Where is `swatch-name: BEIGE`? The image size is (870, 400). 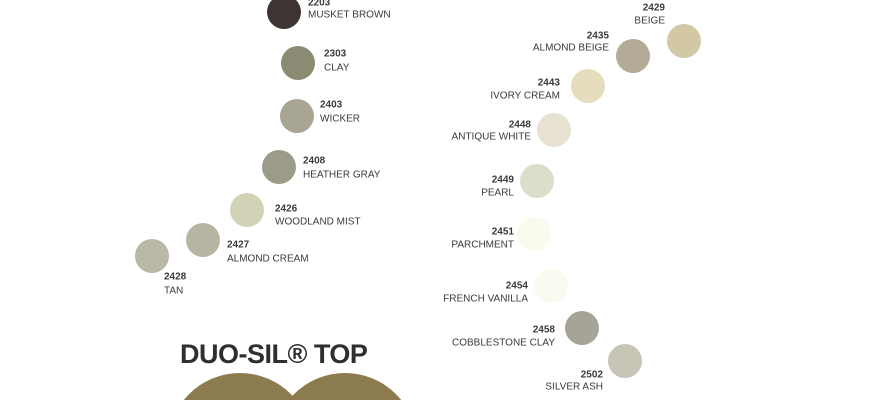
swatch-name: BEIGE is located at coordinates (649, 21).